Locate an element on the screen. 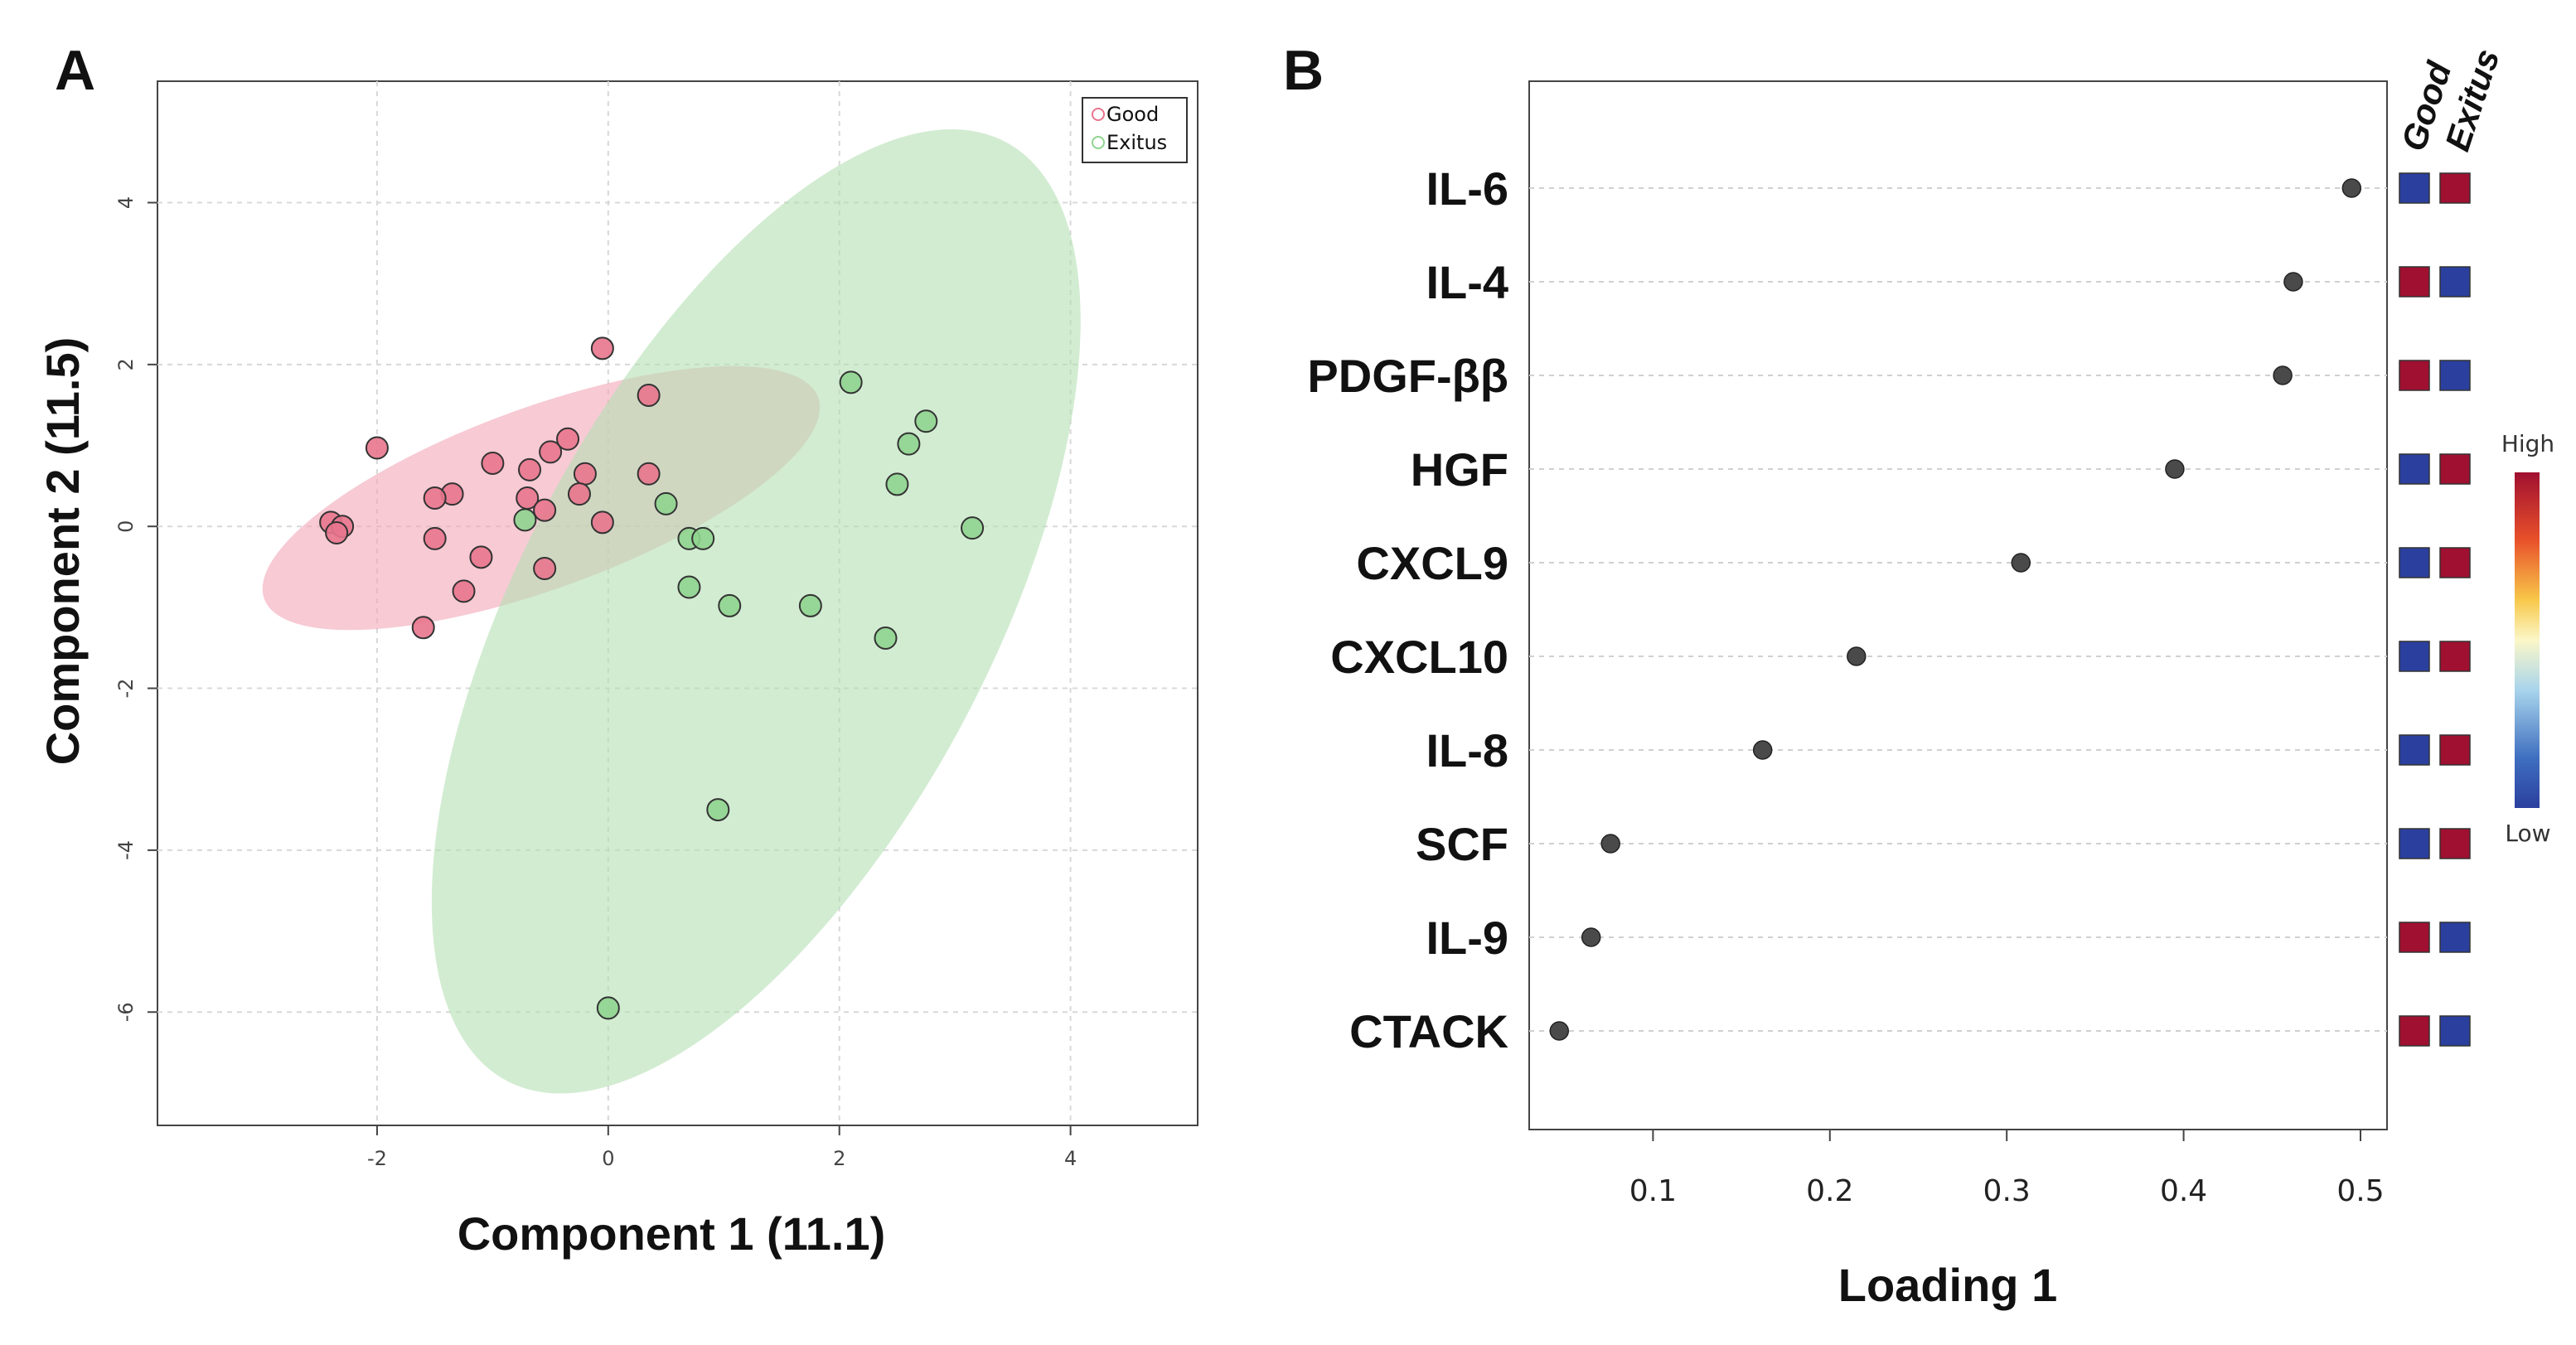  panel-a-letter: A is located at coordinates (75, 70).